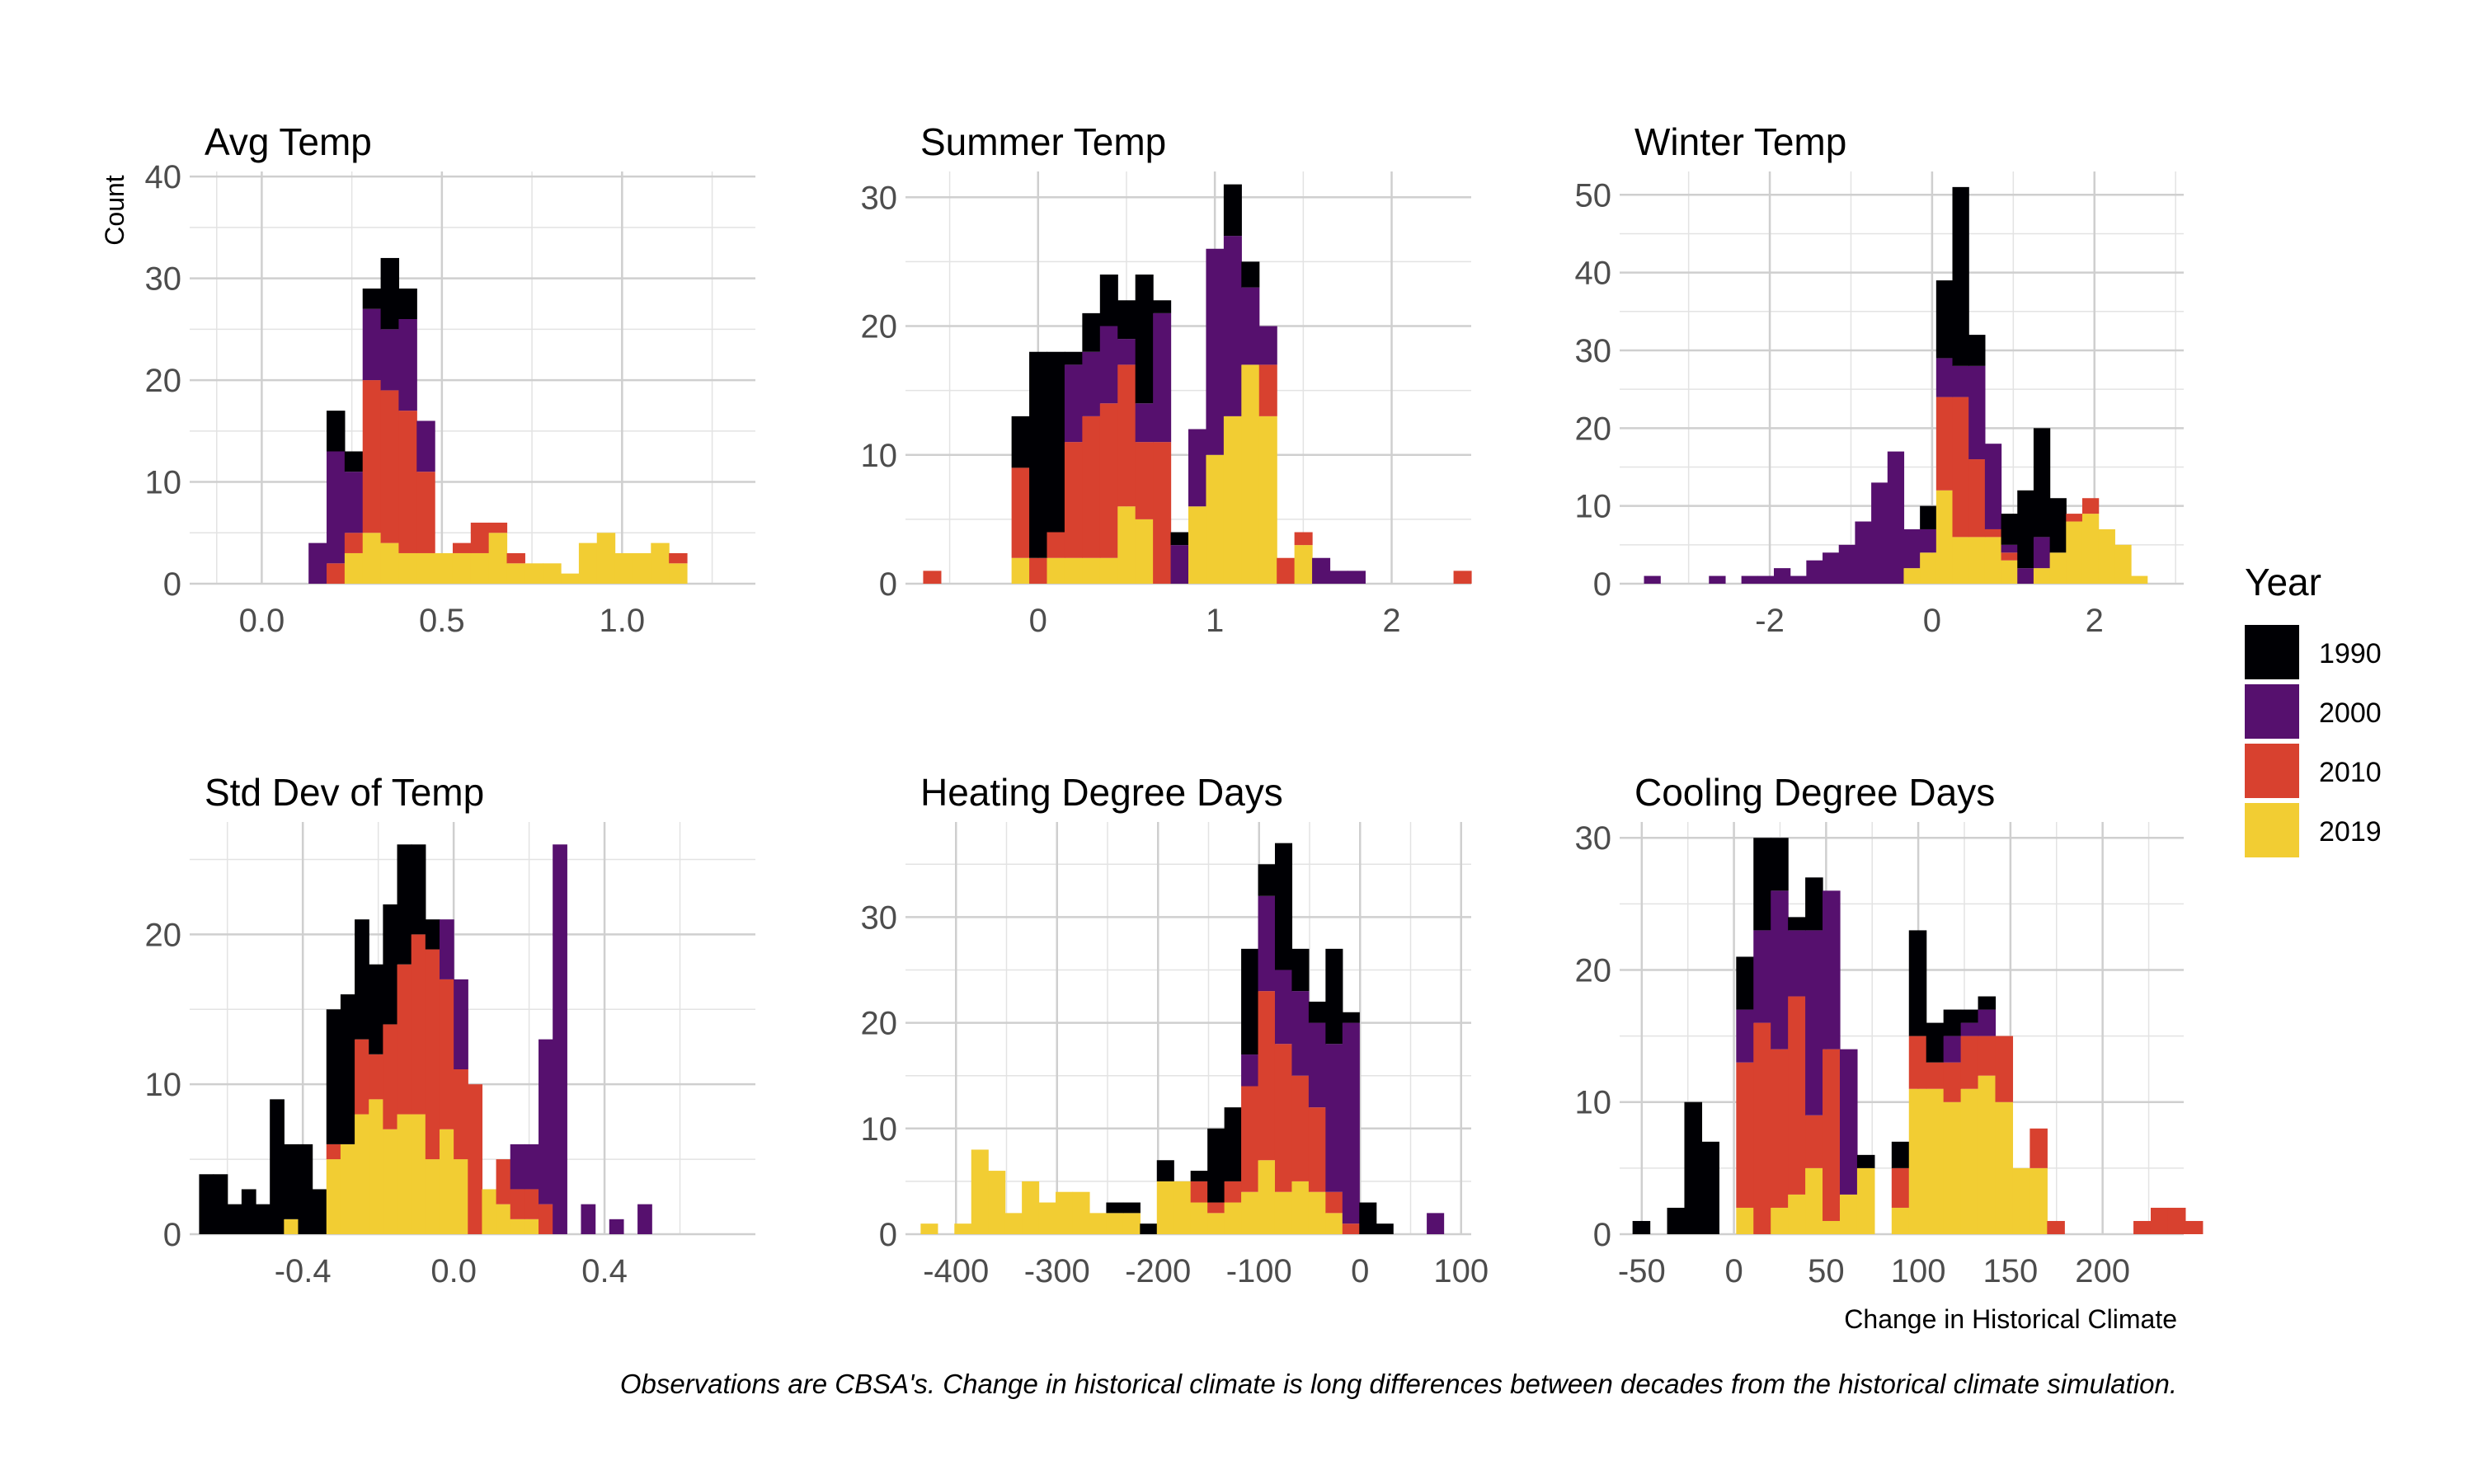  What do you see at coordinates (1814, 792) in the screenshot?
I see `panel-title: Cooling Degree Days` at bounding box center [1814, 792].